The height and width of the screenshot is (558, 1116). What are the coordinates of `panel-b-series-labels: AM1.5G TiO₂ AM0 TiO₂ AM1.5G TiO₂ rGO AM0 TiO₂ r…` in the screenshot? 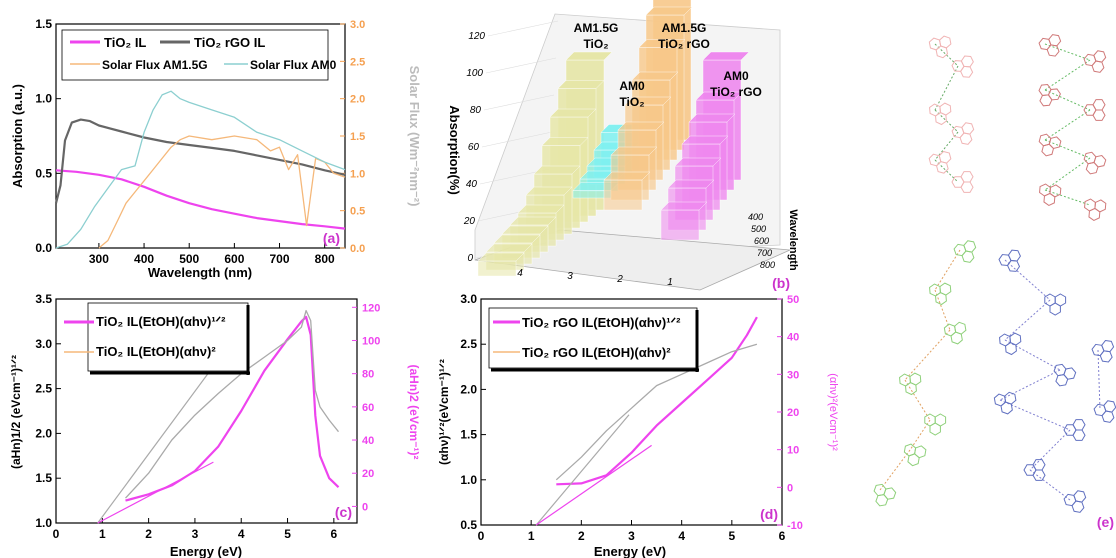 It's located at (668, 65).